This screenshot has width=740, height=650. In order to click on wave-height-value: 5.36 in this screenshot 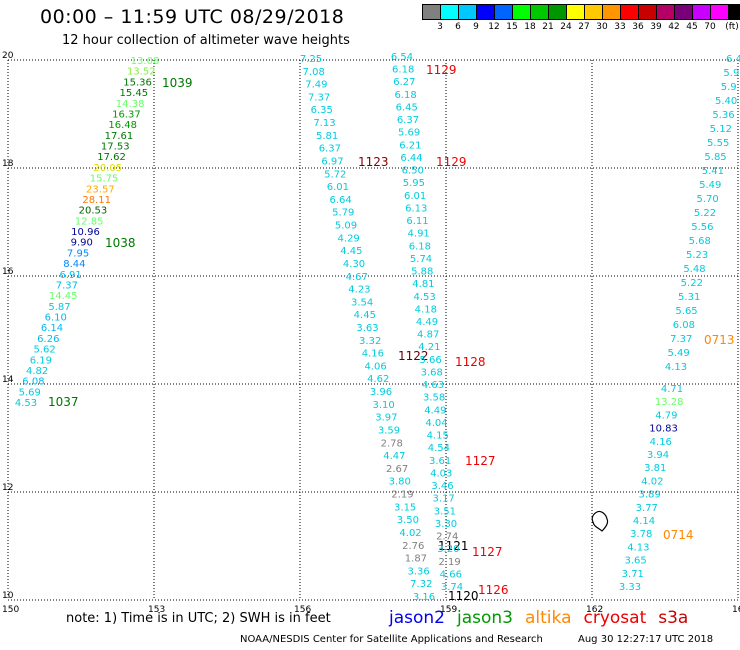, I will do `click(723, 115)`.